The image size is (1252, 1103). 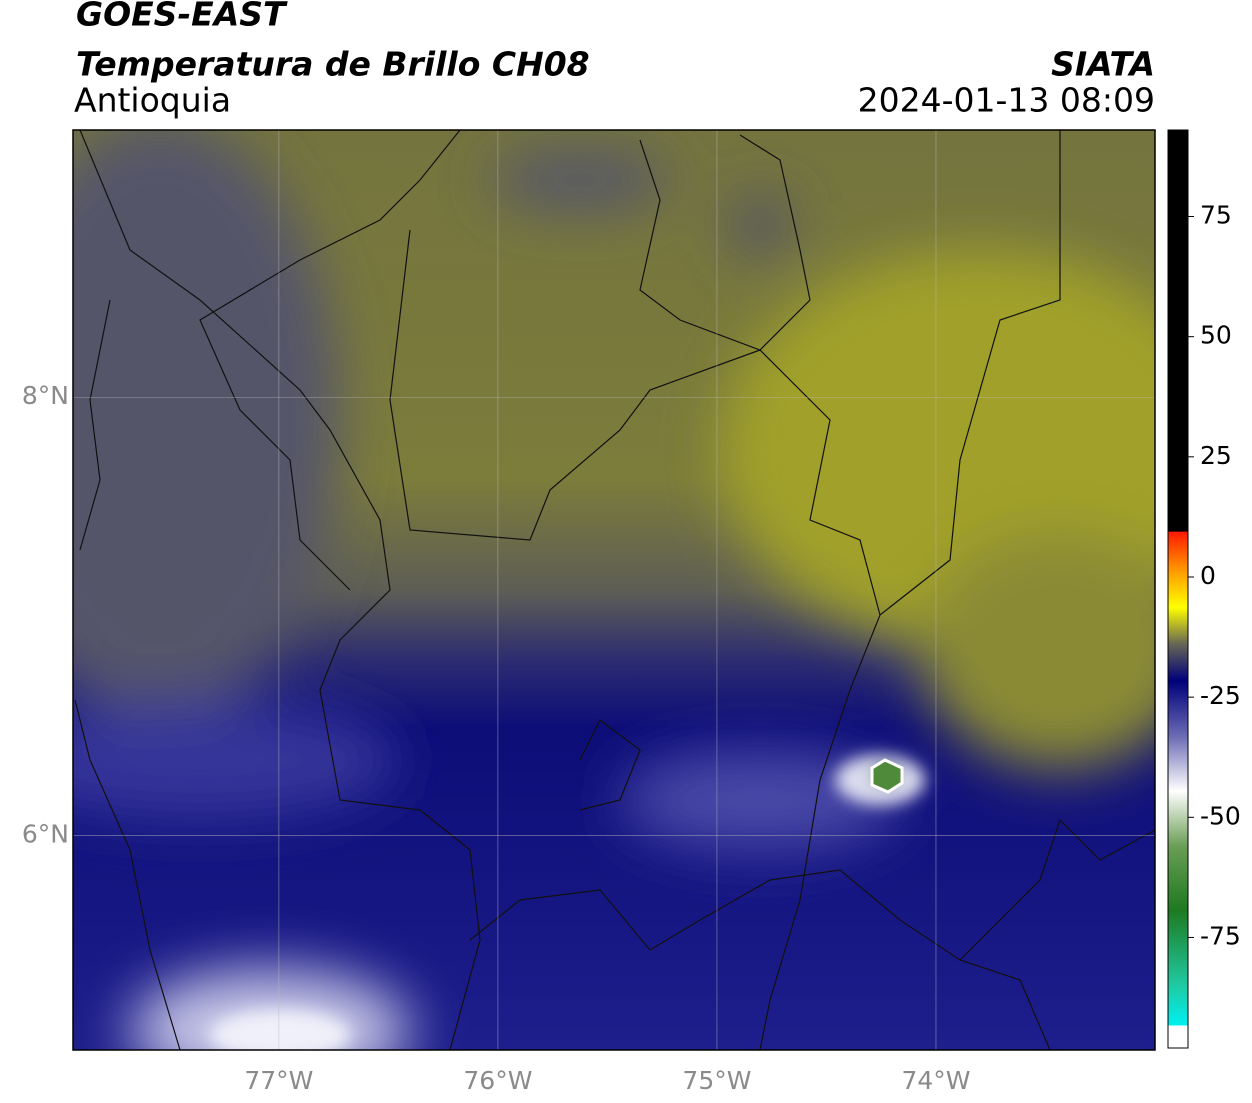 I want to click on subtitle: Temperatura de Brillo CH08, so click(x=333, y=64).